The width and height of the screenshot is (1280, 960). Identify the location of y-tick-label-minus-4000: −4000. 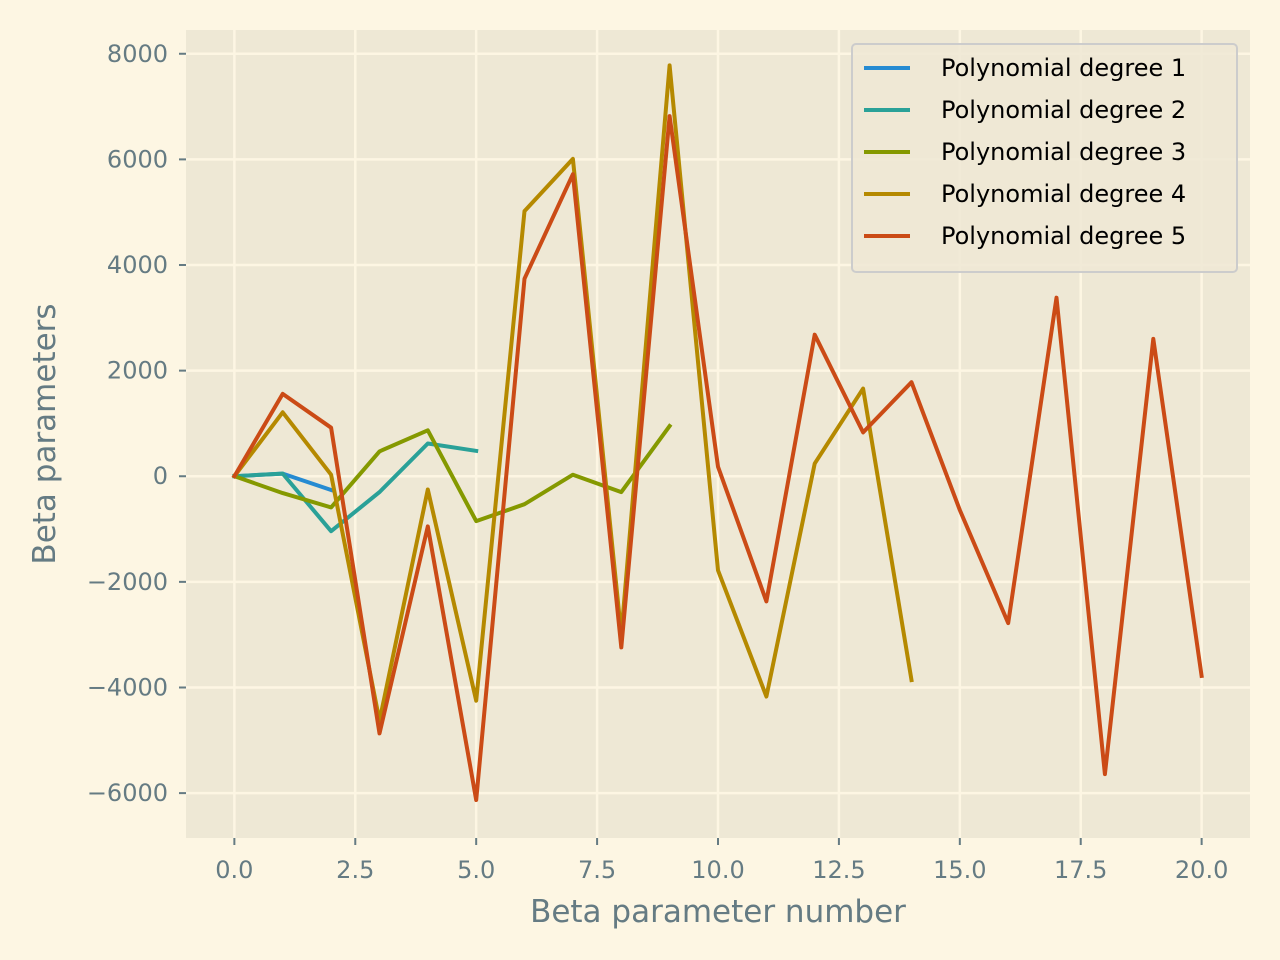
(127, 687).